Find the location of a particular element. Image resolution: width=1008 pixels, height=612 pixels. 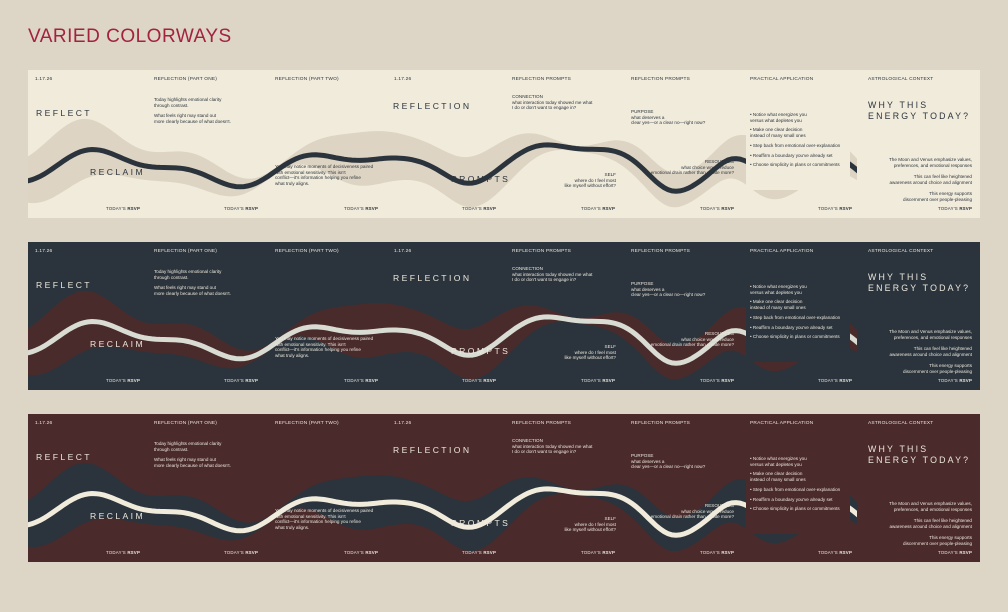

application-panel-bg is located at coordinates (798, 494).